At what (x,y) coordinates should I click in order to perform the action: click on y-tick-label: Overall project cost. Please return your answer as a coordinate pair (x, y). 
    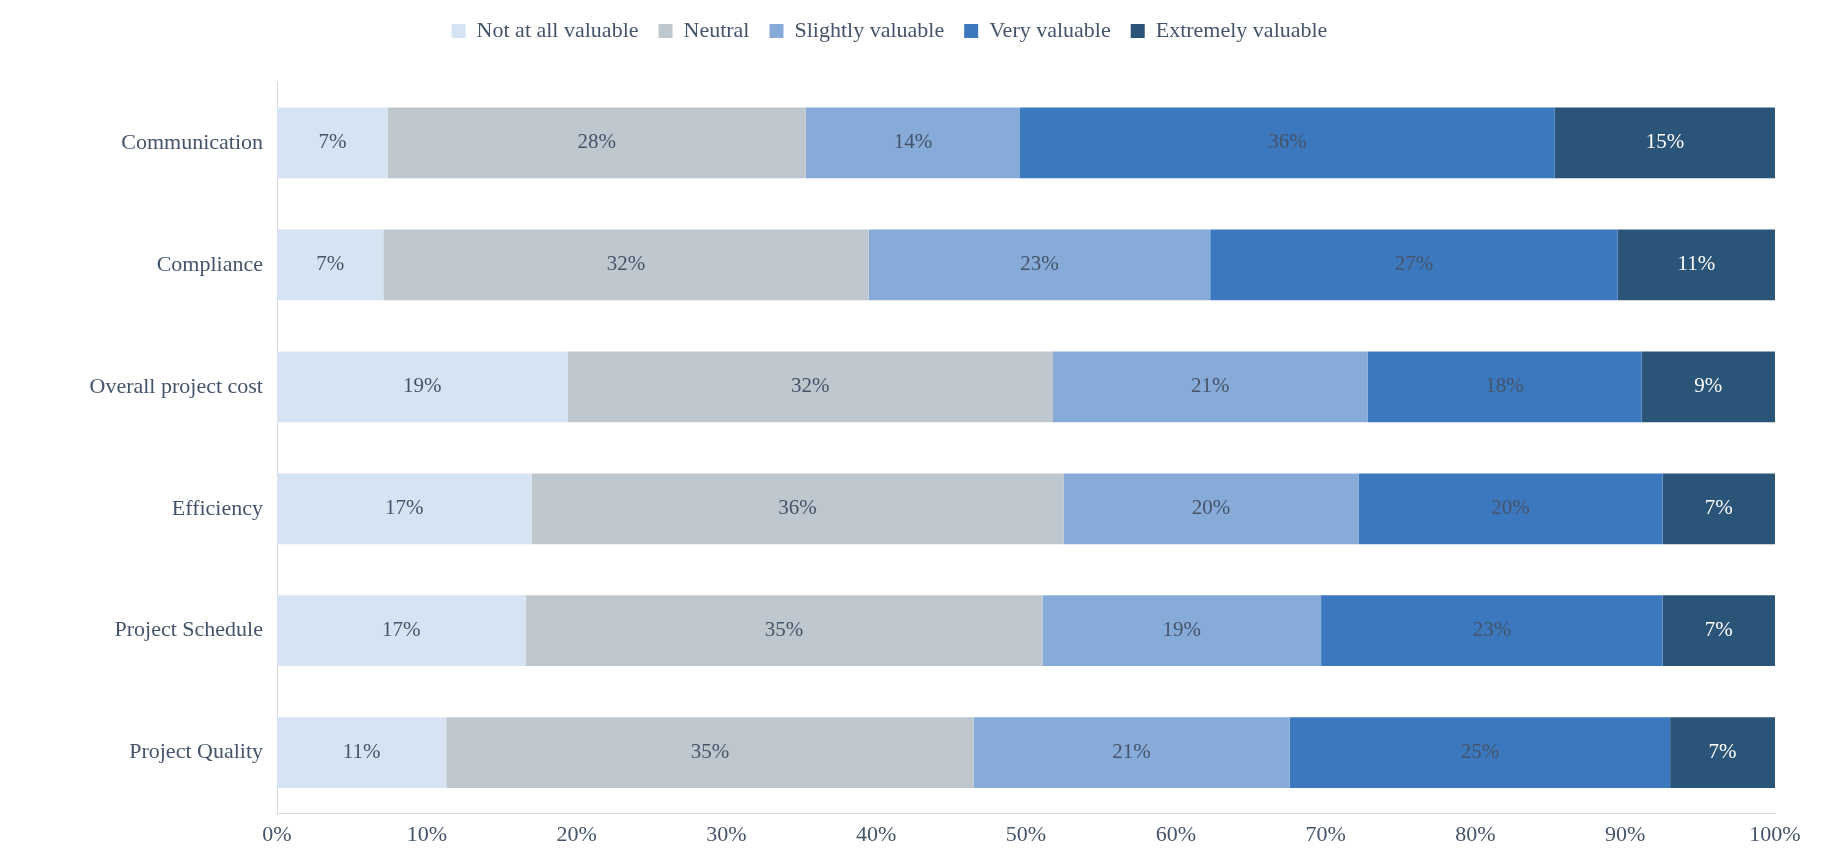
    Looking at the image, I should click on (176, 385).